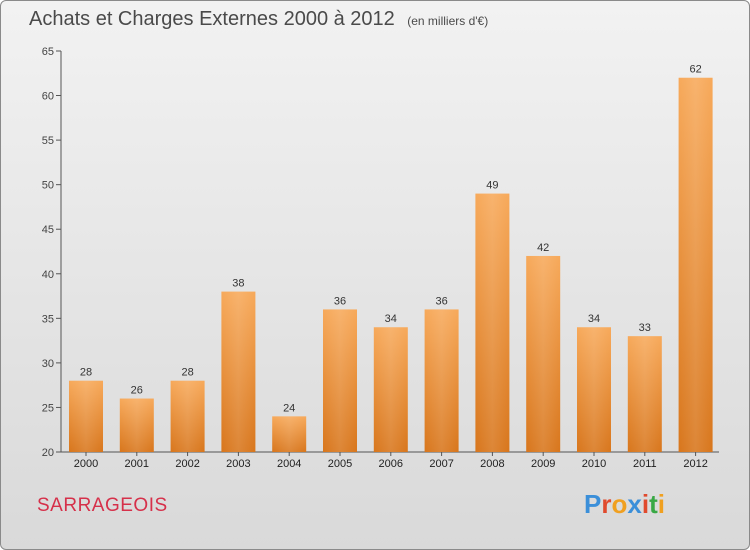  What do you see at coordinates (289, 408) in the screenshot?
I see `data-label: 24` at bounding box center [289, 408].